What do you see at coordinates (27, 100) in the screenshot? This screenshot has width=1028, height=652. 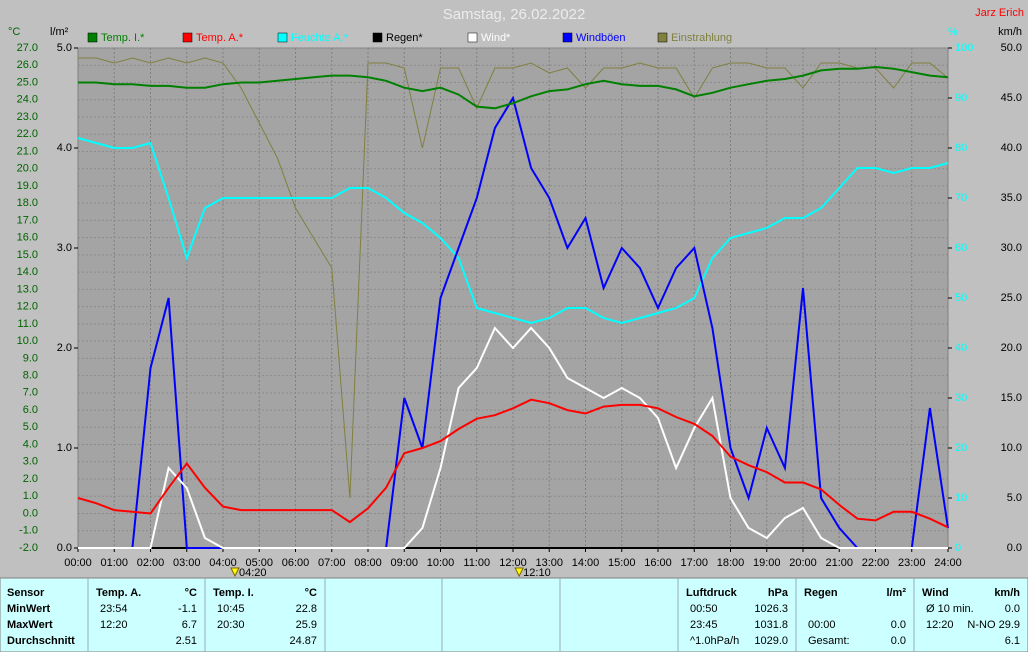 I see `y-tick-label: 24.0` at bounding box center [27, 100].